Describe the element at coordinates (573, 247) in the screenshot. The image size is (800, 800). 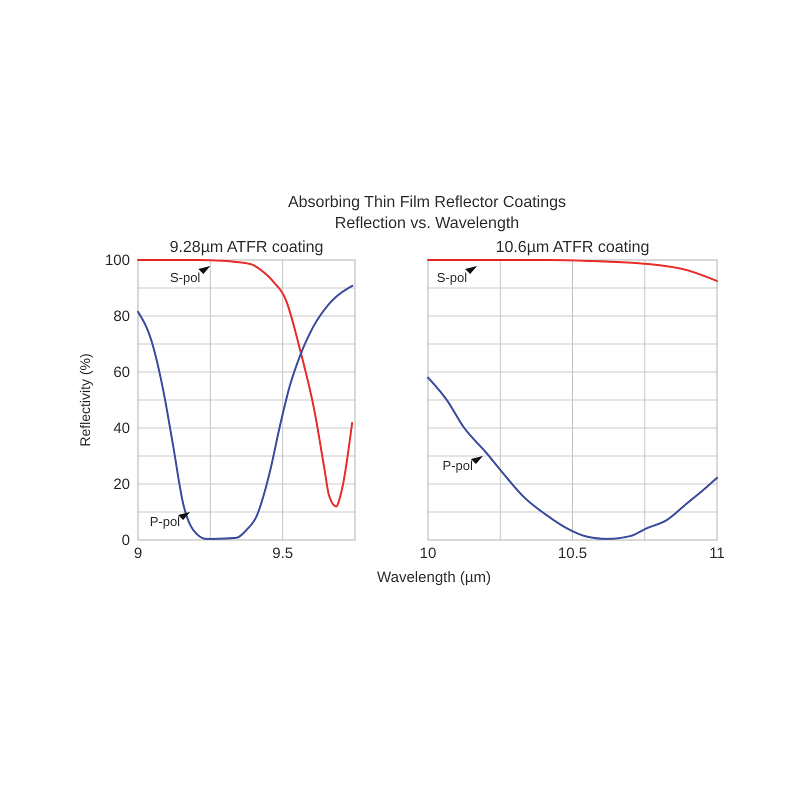
I see `chart-subtitle: 10.6µm ATFR coating` at that location.